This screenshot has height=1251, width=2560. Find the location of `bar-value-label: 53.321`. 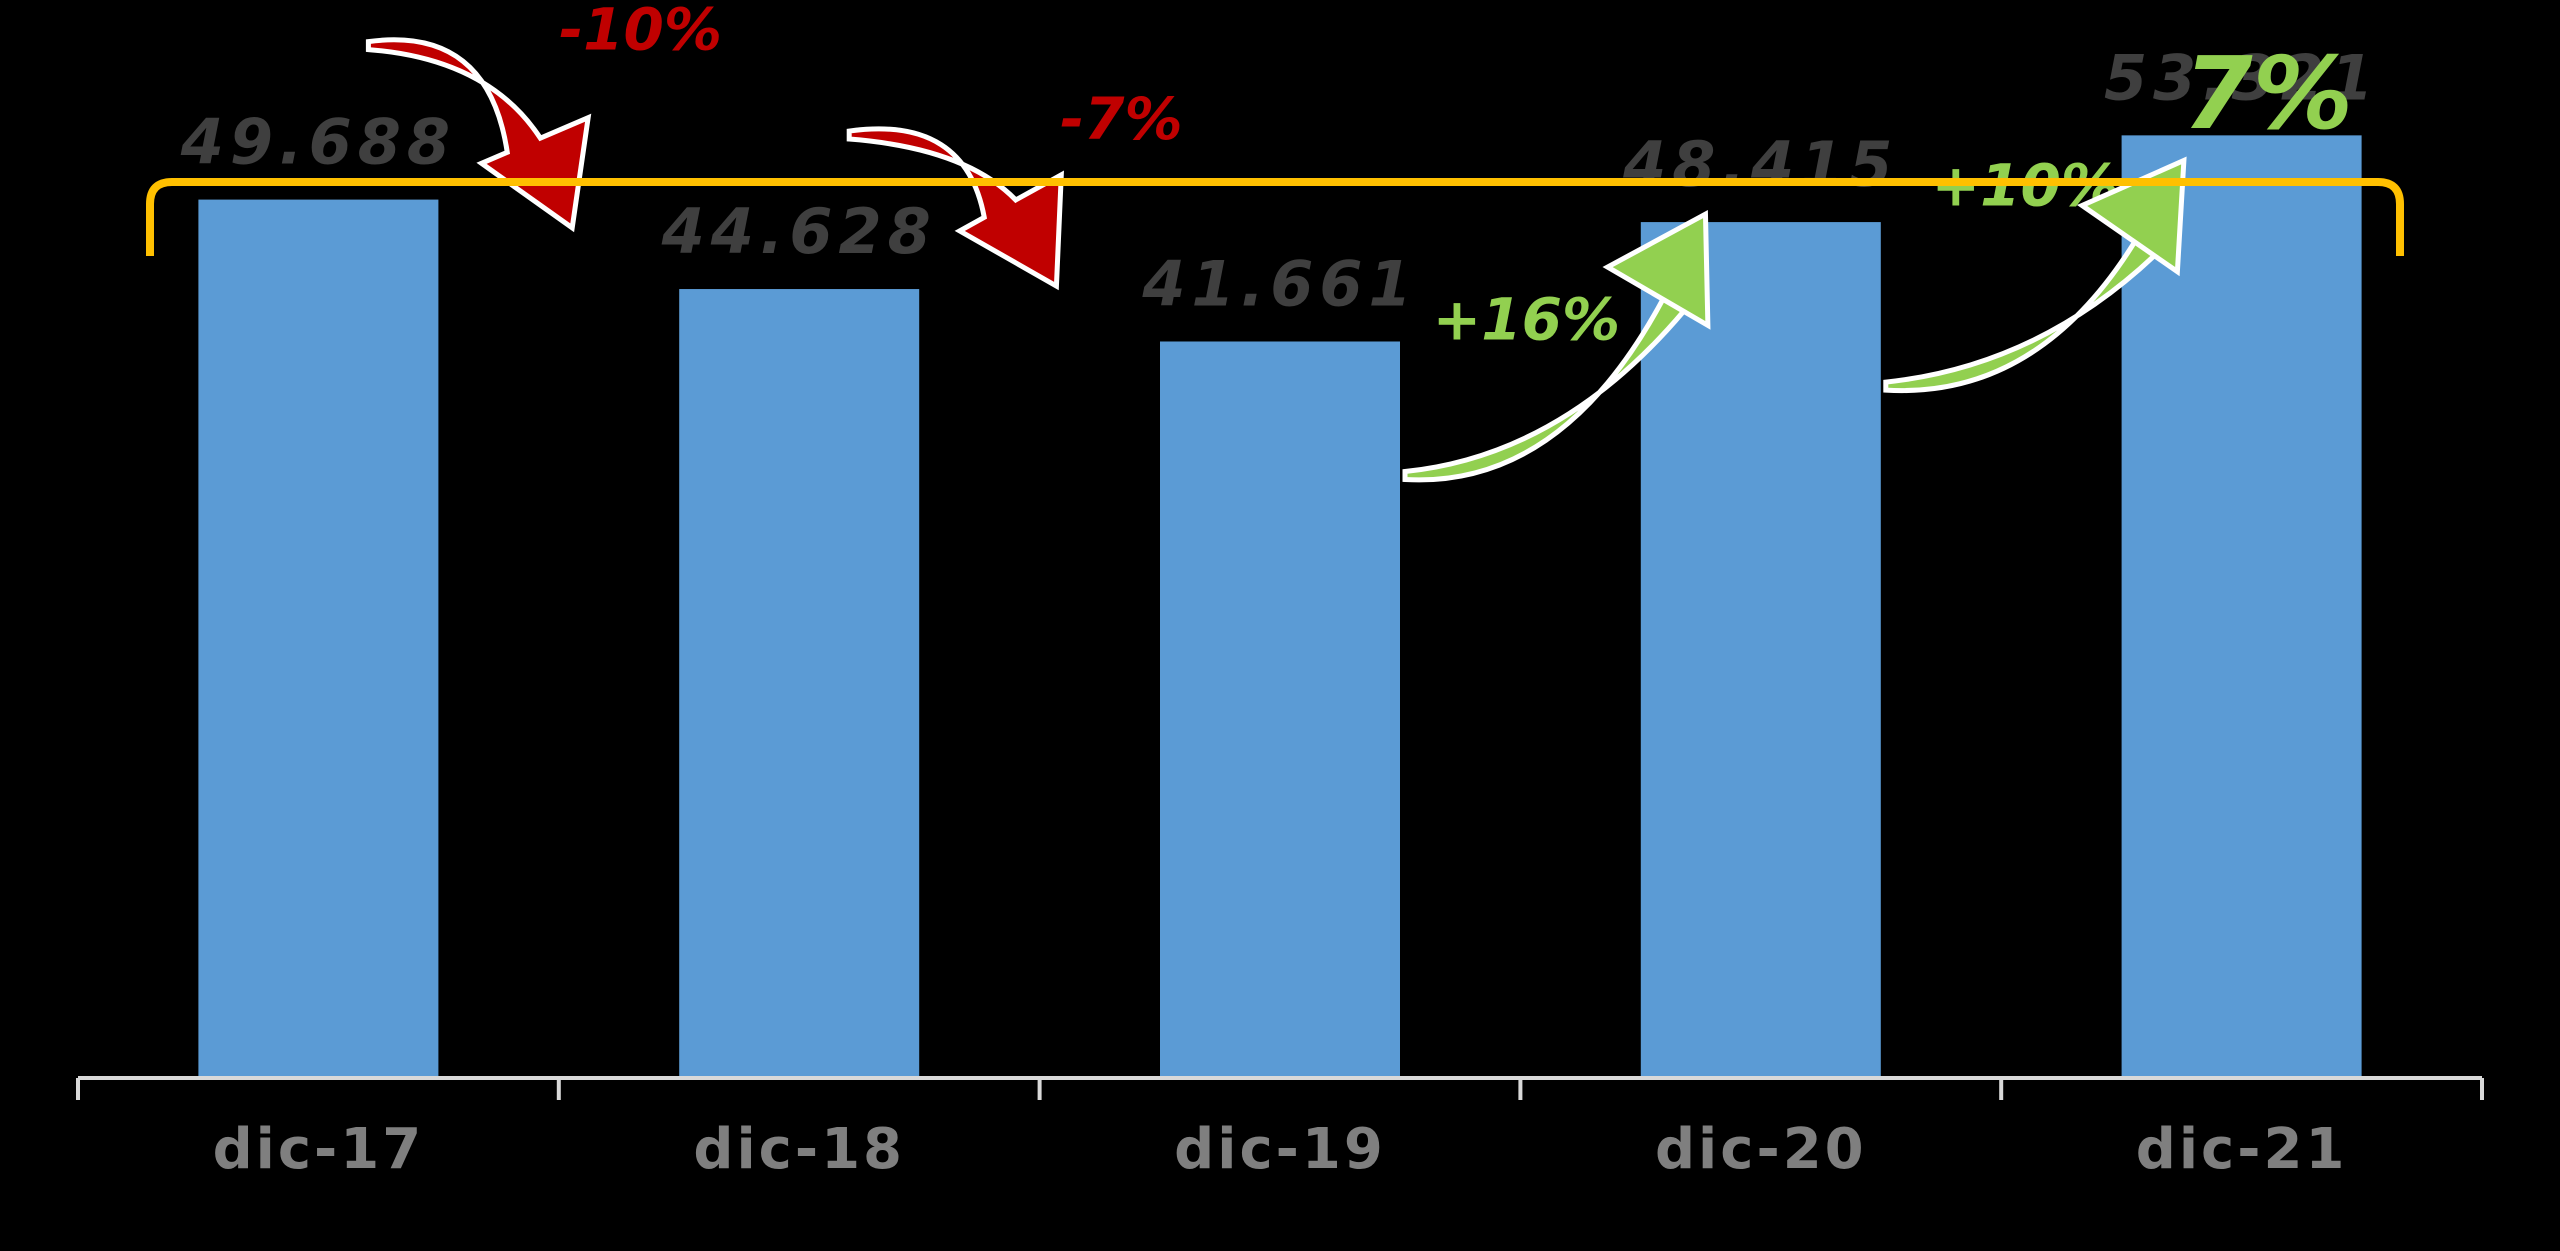

bar-value-label: 53.321 is located at coordinates (2241, 77).